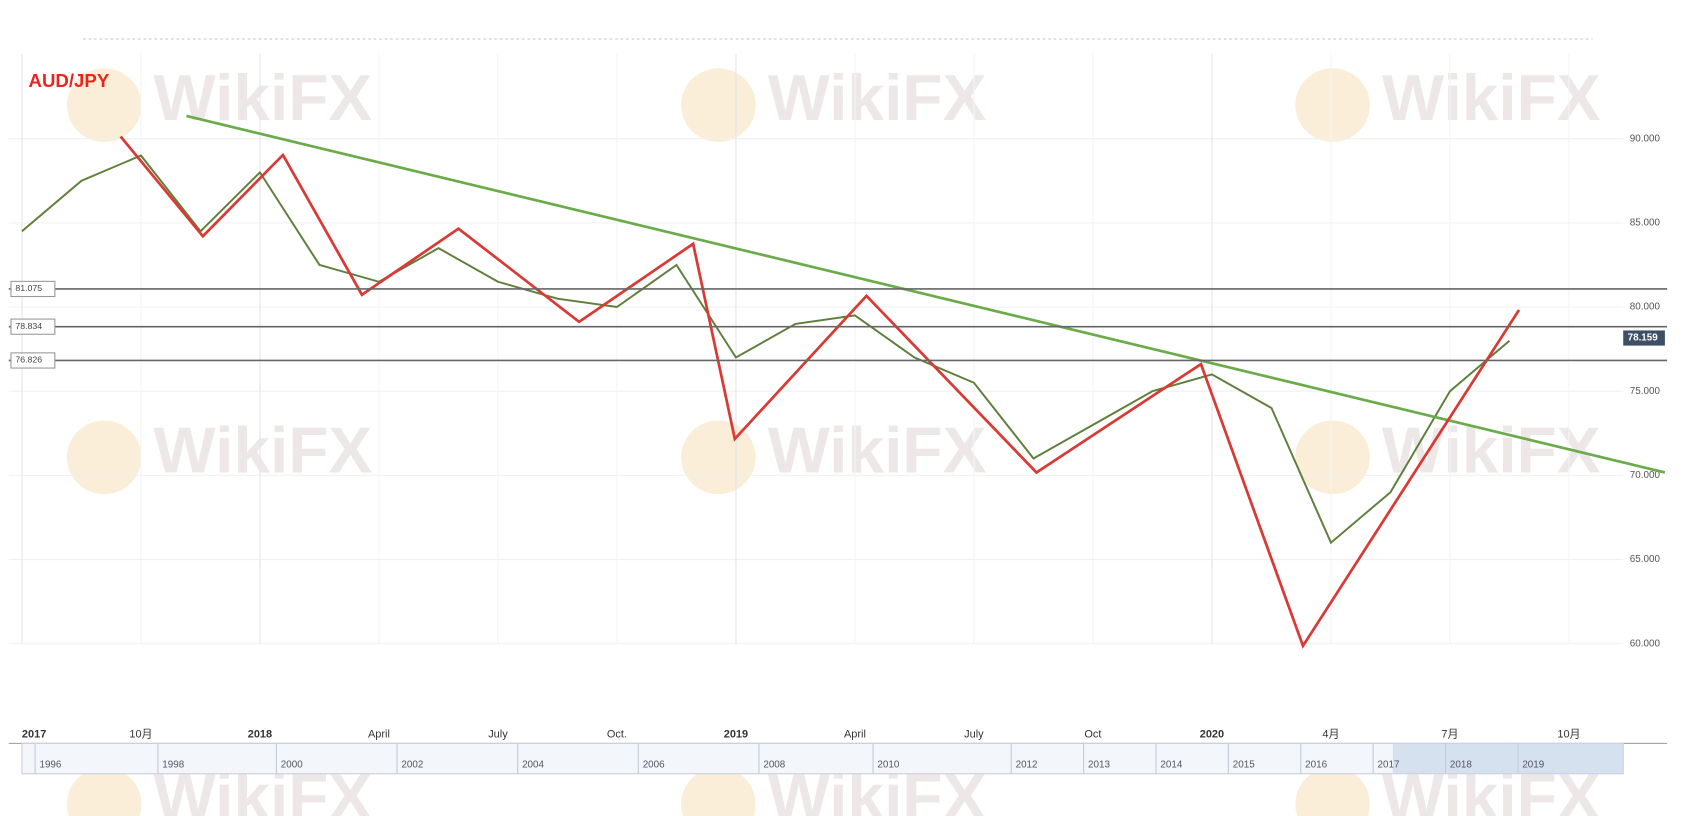 This screenshot has height=816, width=1700. I want to click on y-tick-label: 60.000, so click(1645, 643).